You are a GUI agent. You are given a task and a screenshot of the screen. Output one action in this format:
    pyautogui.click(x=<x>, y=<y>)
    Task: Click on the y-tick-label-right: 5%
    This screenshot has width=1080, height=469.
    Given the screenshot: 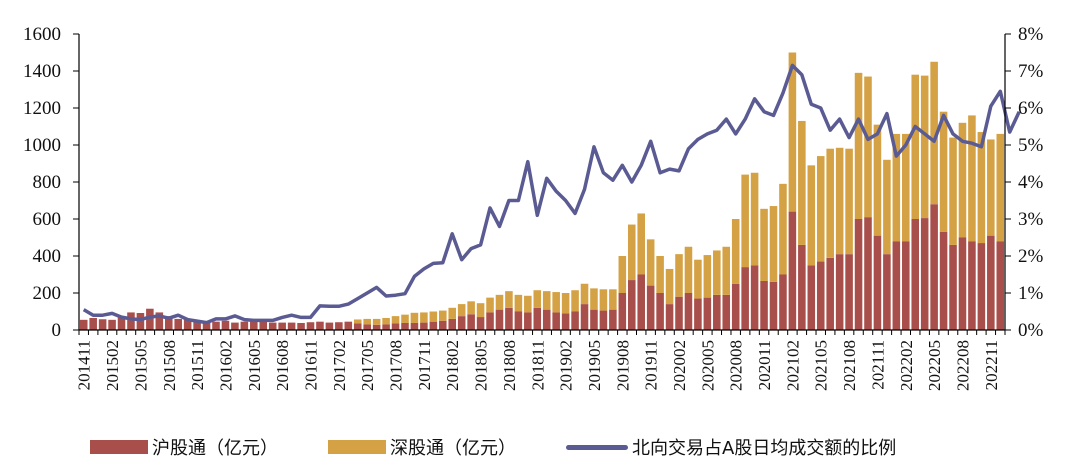 What is the action you would take?
    pyautogui.click(x=1031, y=145)
    